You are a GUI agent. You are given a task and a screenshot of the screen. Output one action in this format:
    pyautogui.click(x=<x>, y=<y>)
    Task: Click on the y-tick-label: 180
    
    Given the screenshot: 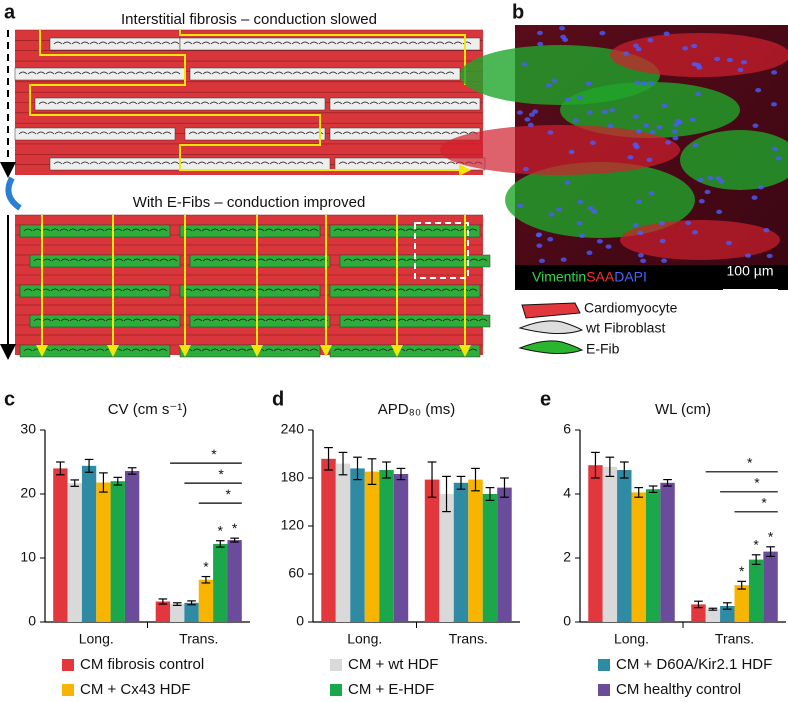 What is the action you would take?
    pyautogui.click(x=293, y=477)
    